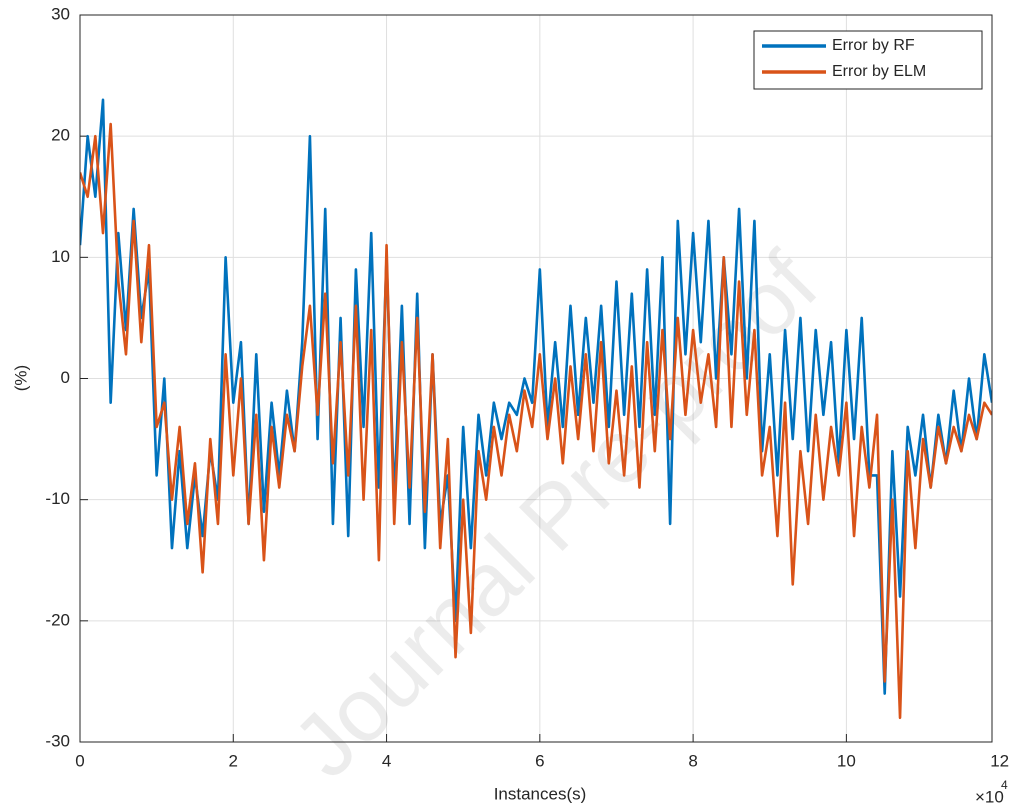  What do you see at coordinates (999, 760) in the screenshot?
I see `x-tick-label: 12` at bounding box center [999, 760].